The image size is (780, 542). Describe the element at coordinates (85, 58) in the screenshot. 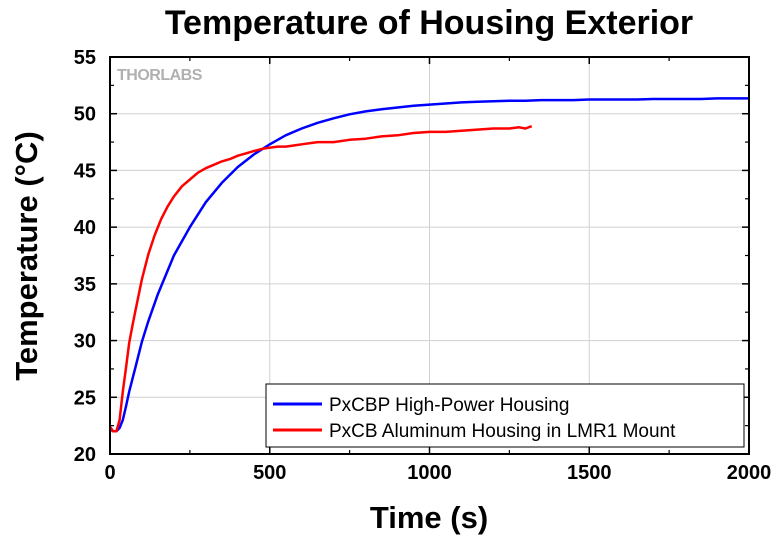

I see `y-tick-label: 55` at that location.